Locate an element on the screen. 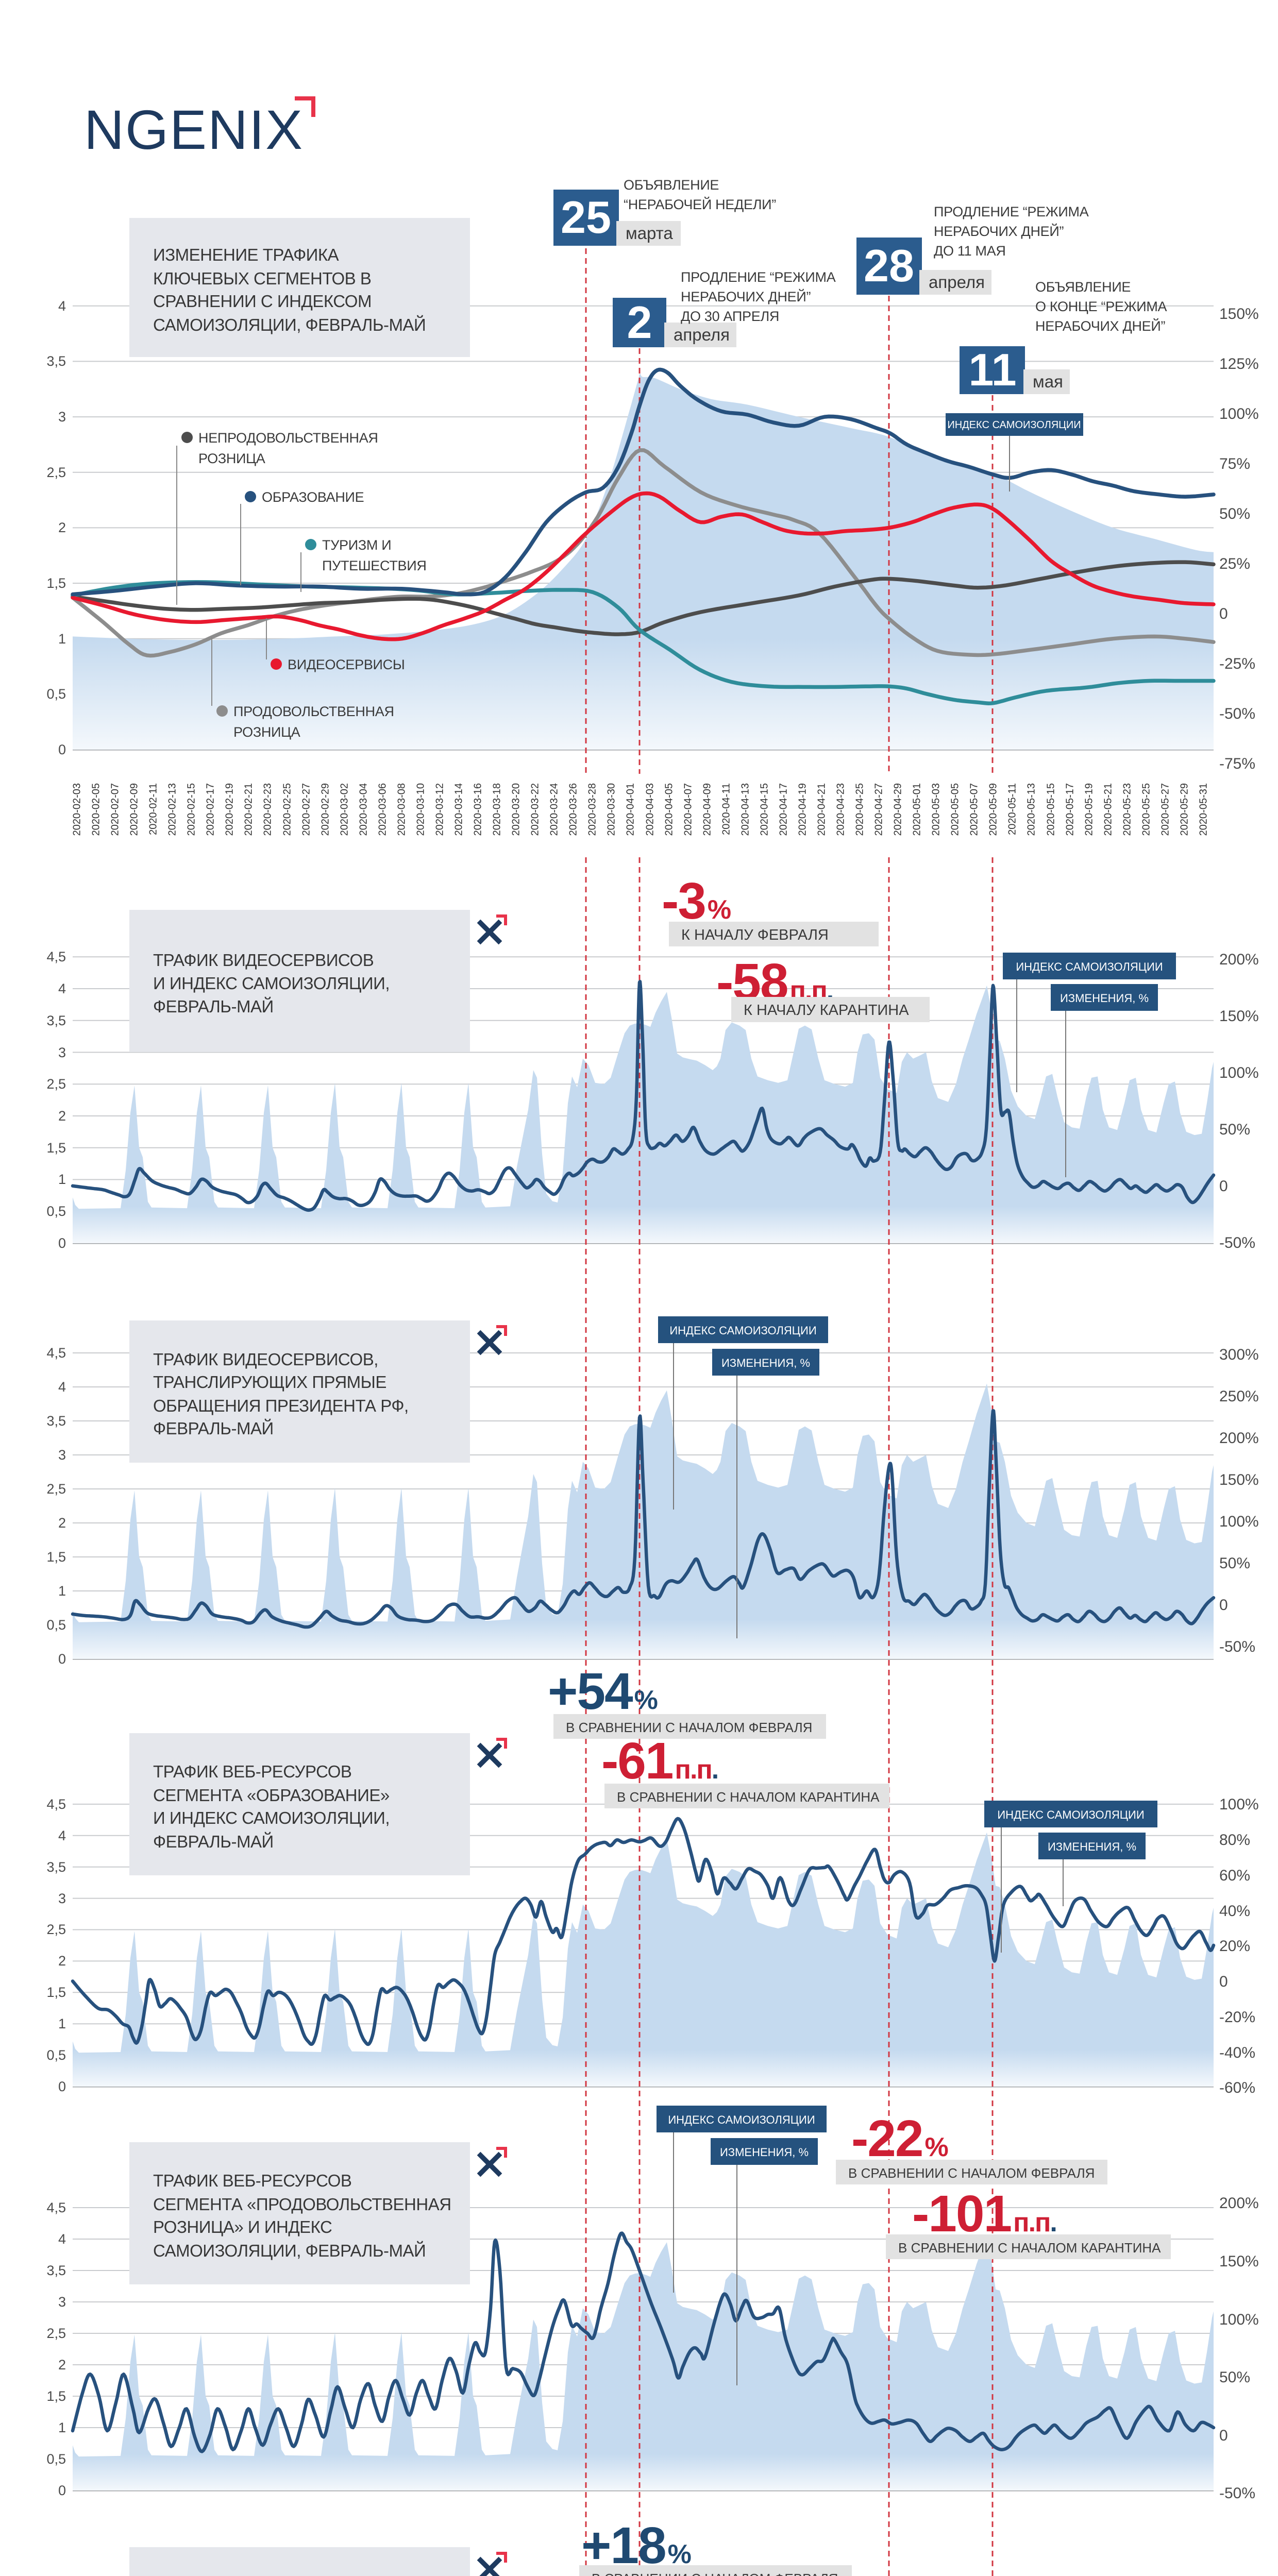  svg-text: 25 is located at coordinates (586, 217).